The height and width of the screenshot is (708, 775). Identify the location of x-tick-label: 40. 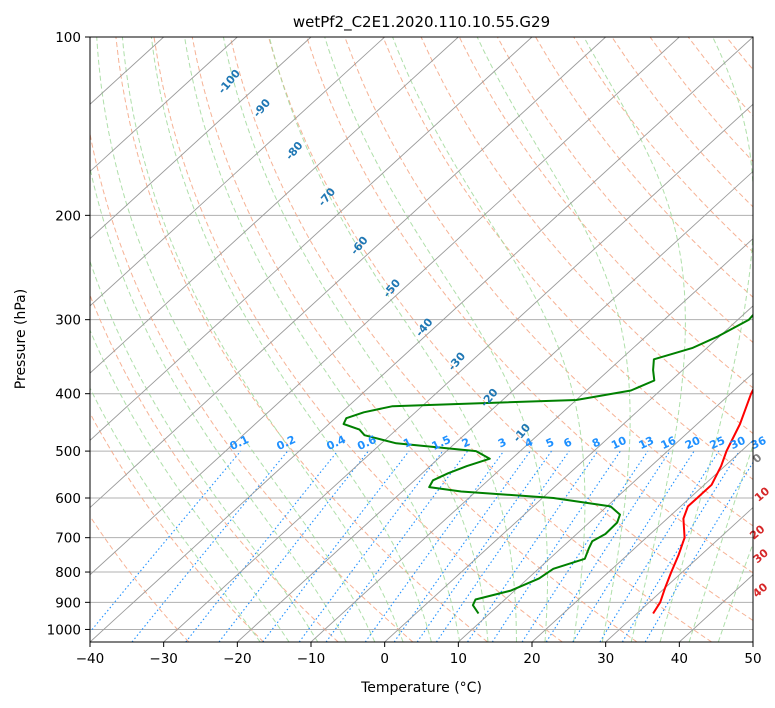
(679, 659).